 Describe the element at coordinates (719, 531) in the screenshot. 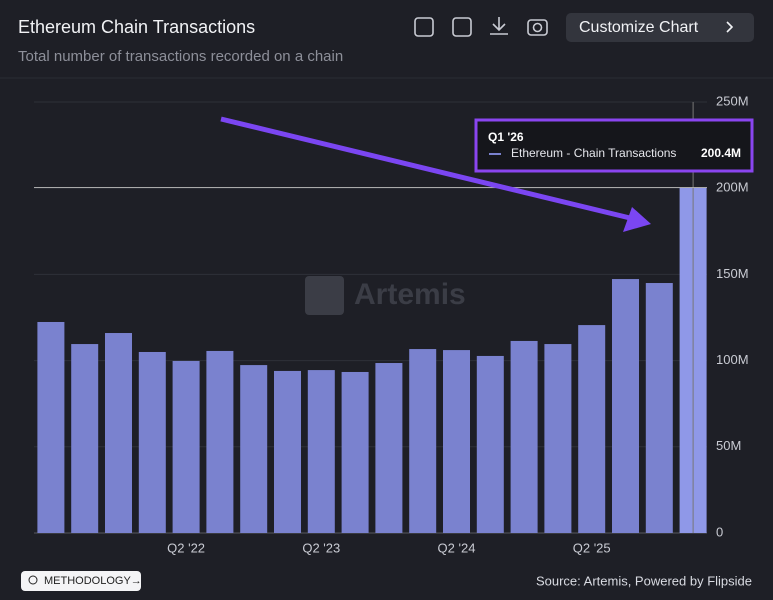

I see `y-tick-label: 0` at that location.